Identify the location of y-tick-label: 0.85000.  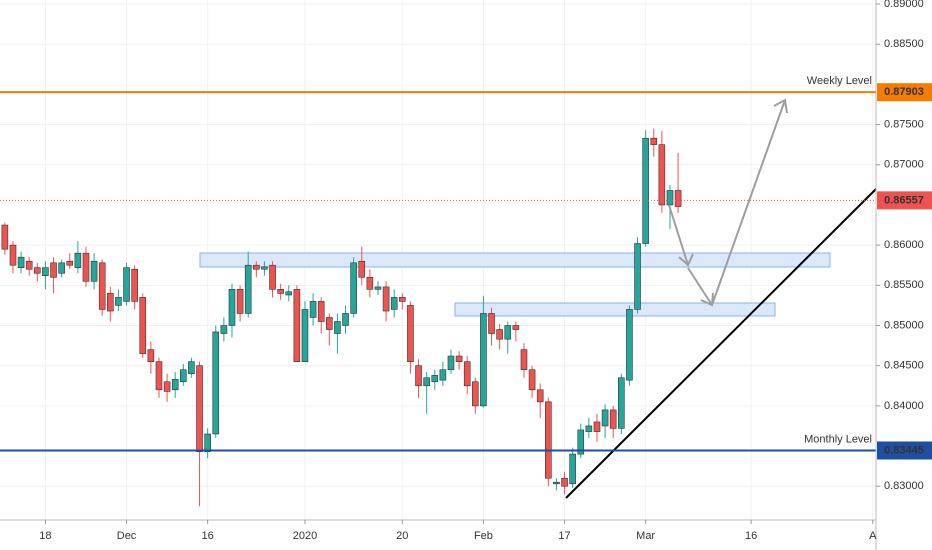
(904, 325).